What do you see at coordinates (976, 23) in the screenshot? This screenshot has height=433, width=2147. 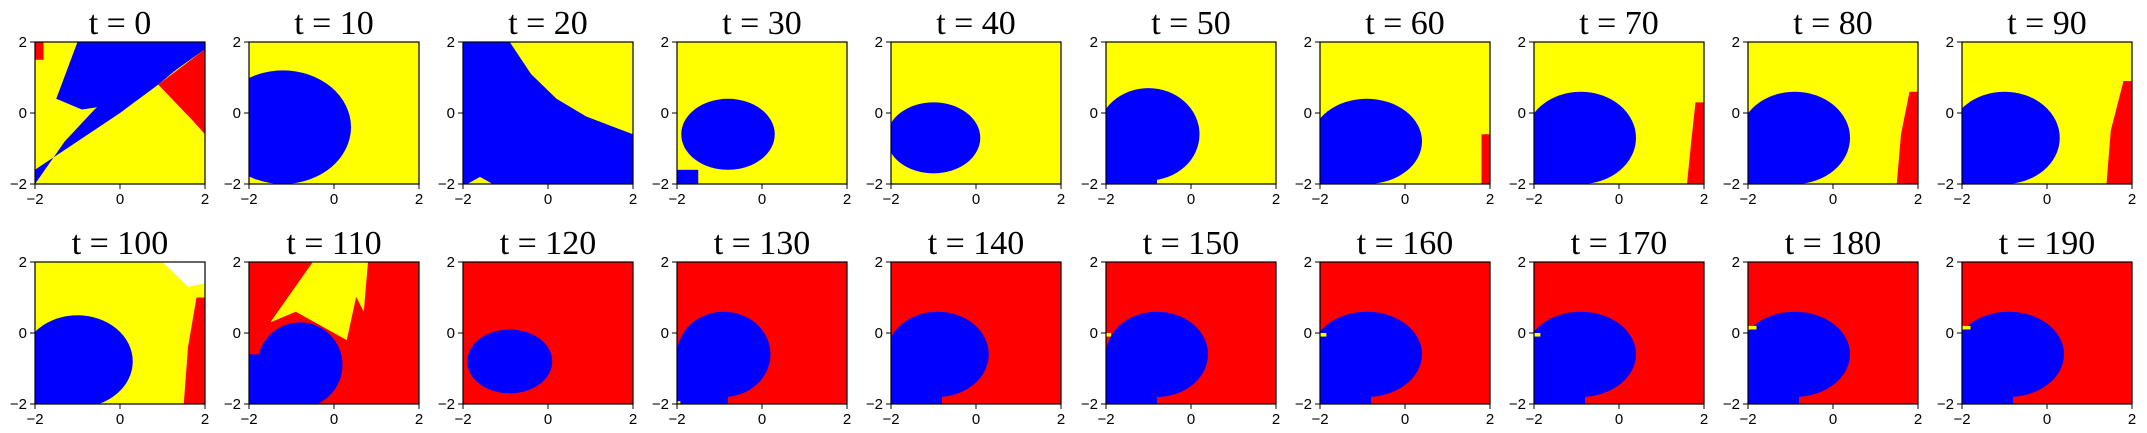 I see `panel-title: t = 40` at bounding box center [976, 23].